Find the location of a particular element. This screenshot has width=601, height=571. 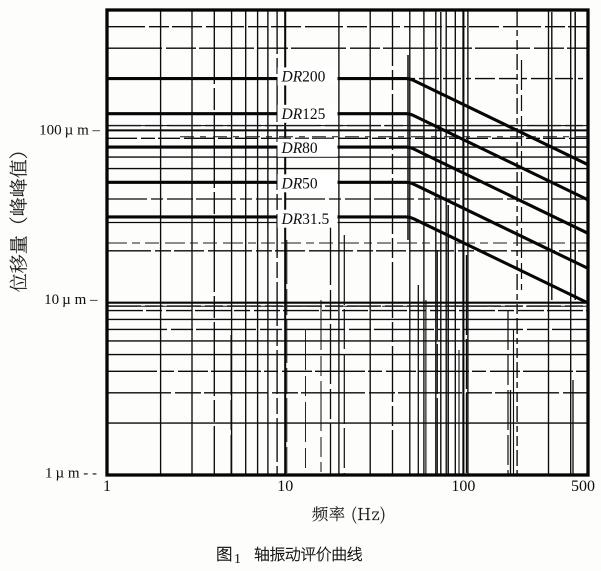

svg-text: DR125 is located at coordinates (303, 114).